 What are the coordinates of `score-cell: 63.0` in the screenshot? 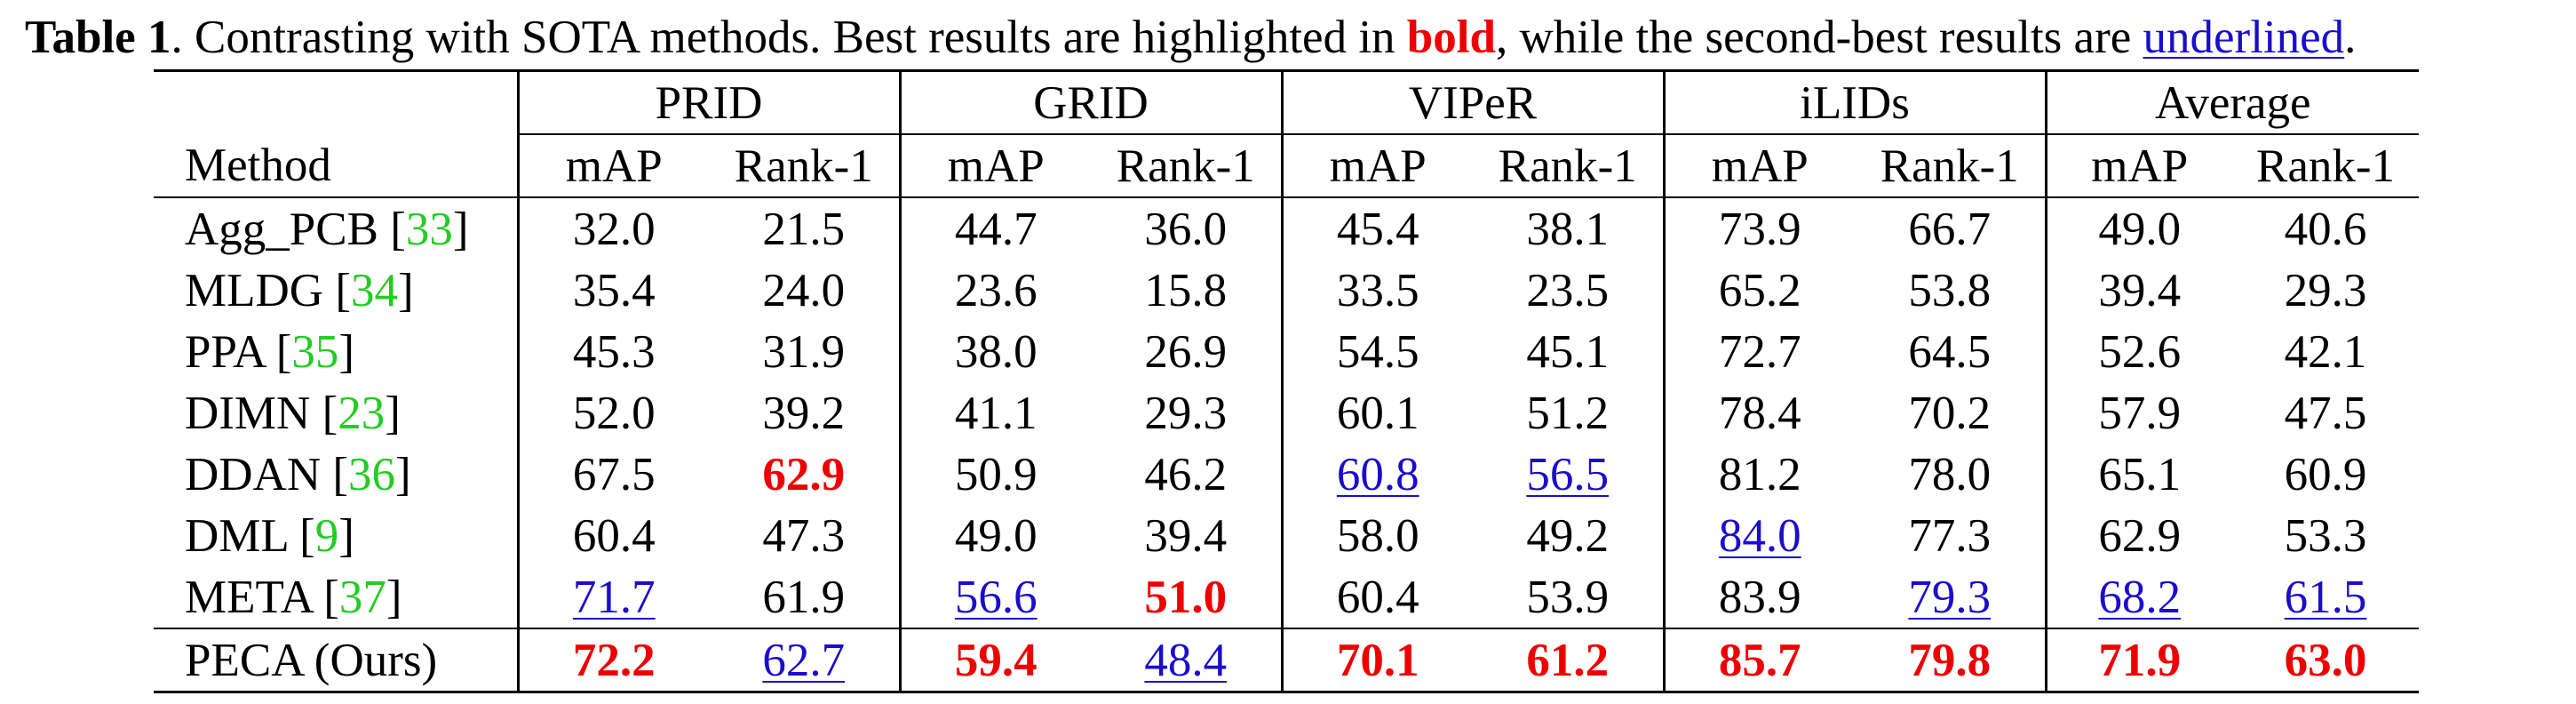 It's located at (2326, 660).